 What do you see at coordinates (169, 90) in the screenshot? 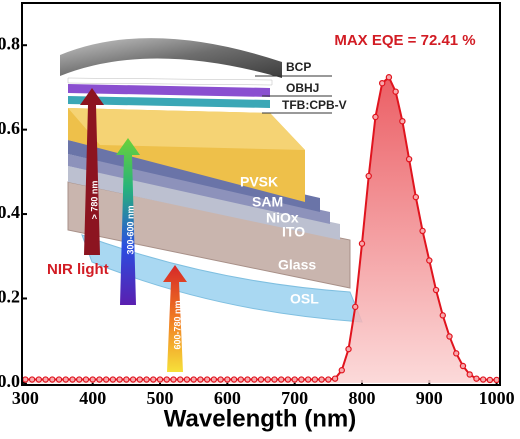
I see `obhj-layer` at bounding box center [169, 90].